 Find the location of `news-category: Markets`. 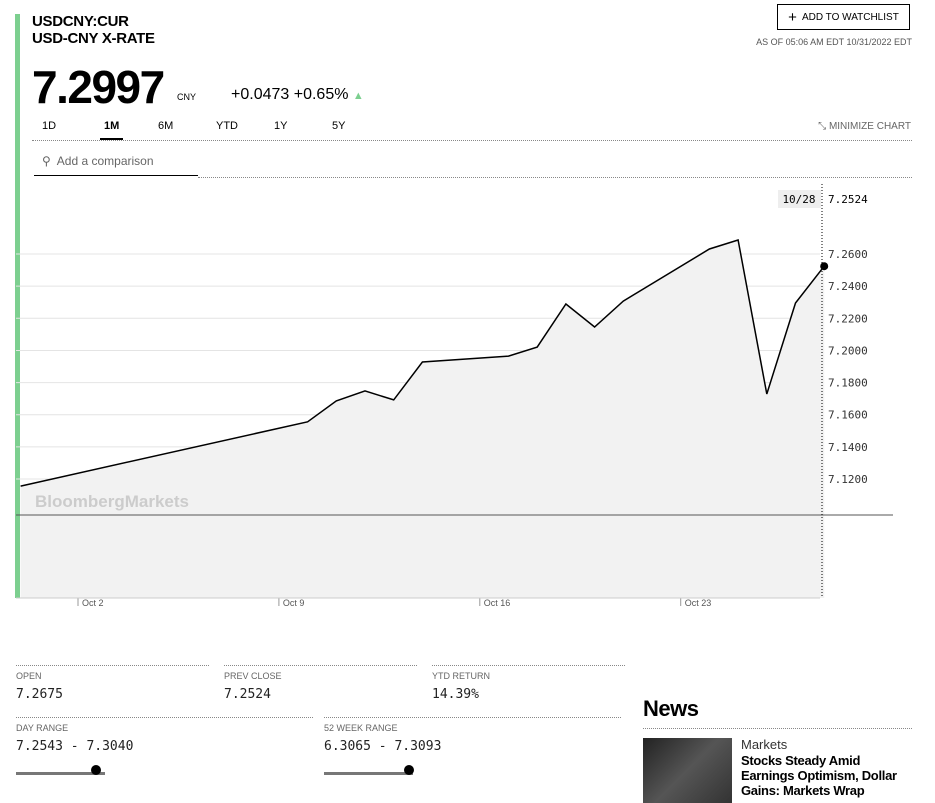

news-category: Markets is located at coordinates (764, 744).